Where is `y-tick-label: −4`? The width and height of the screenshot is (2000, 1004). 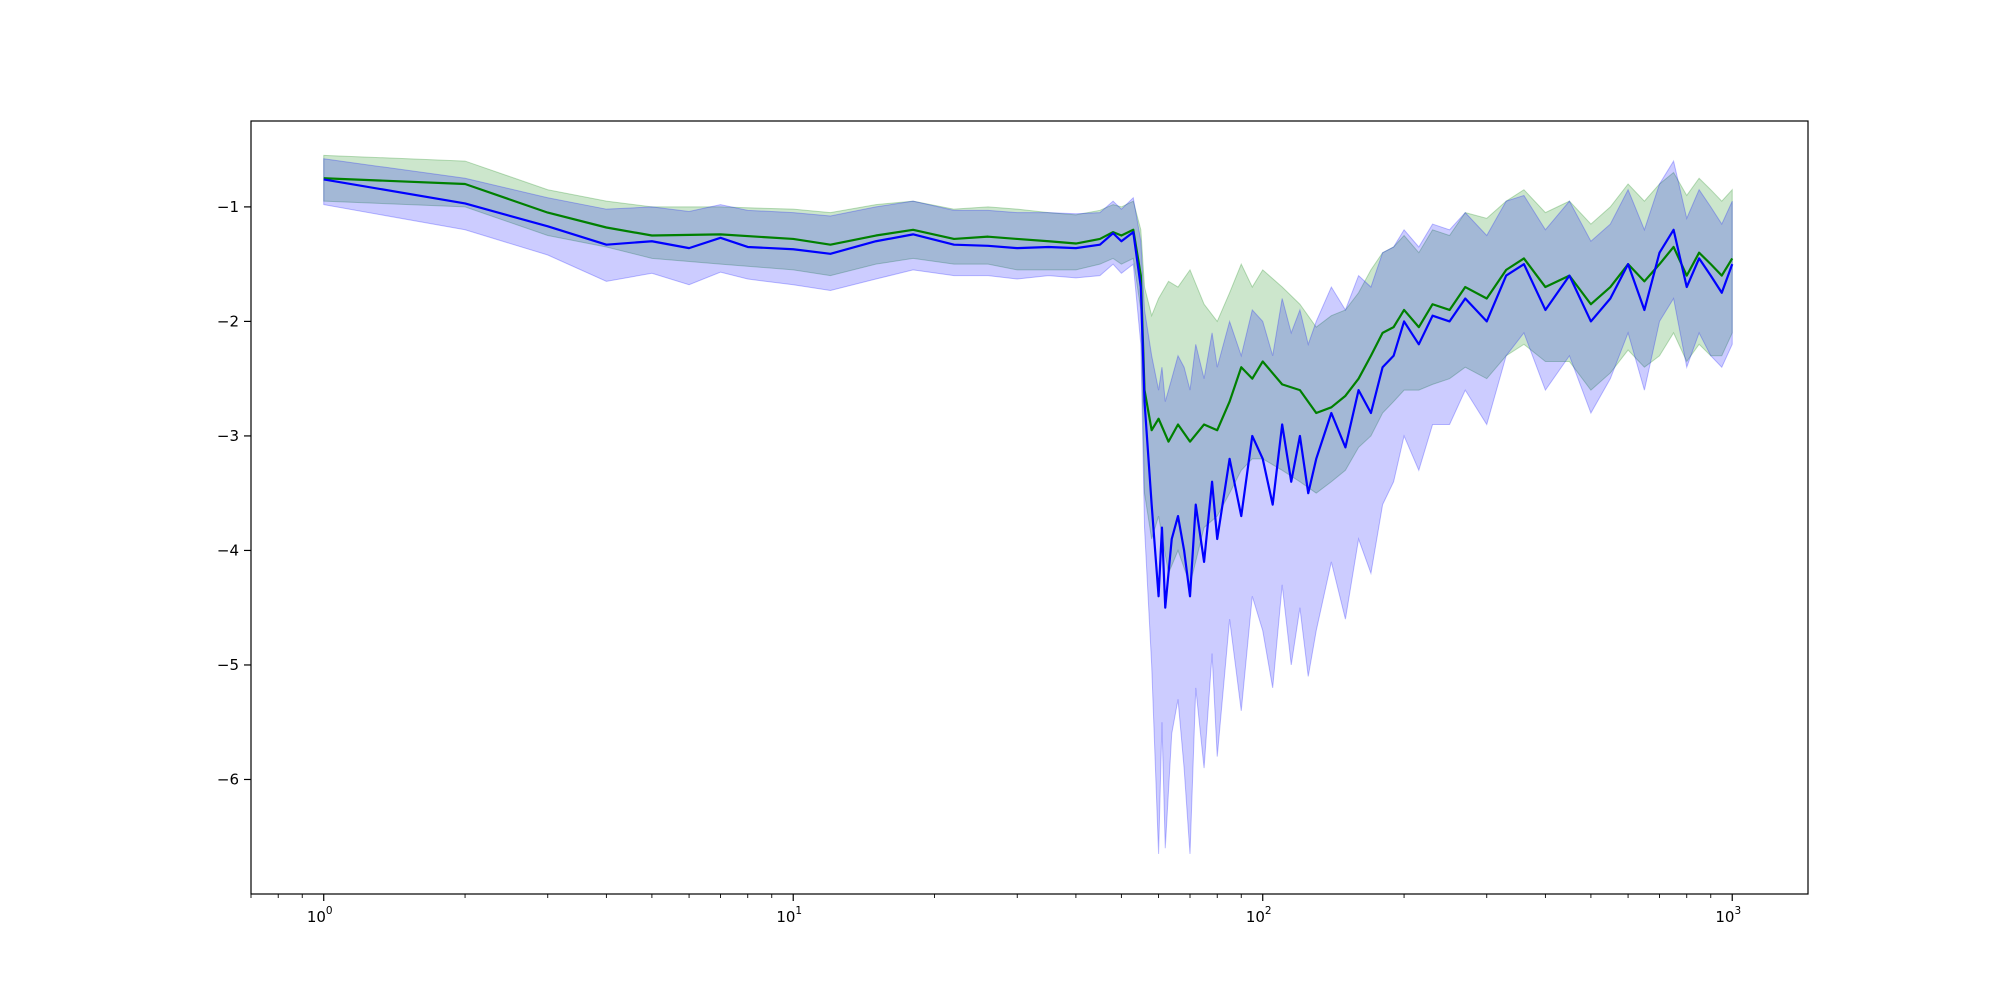
y-tick-label: −4 is located at coordinates (228, 550).